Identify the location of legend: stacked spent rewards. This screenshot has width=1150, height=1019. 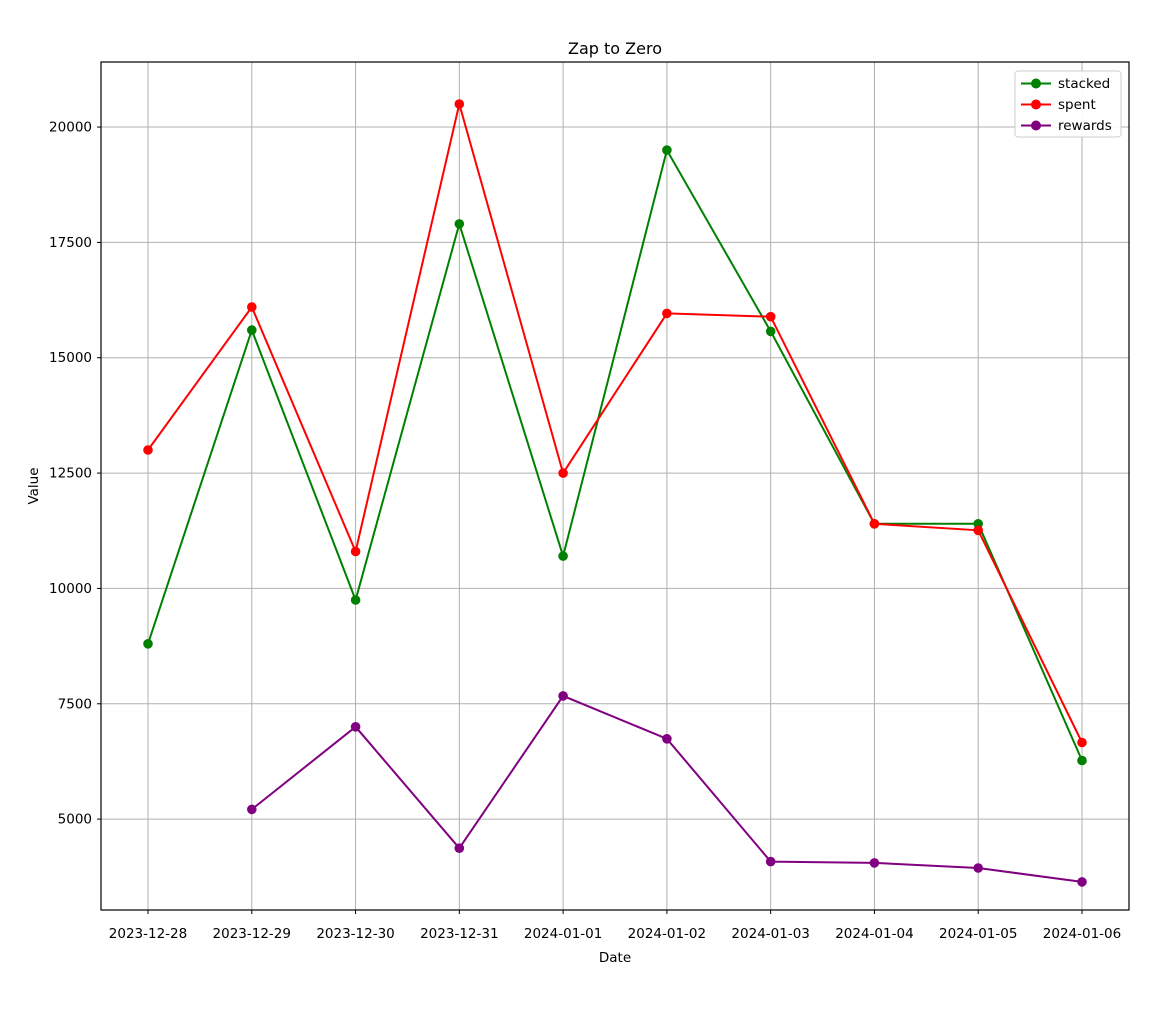
(1068, 104).